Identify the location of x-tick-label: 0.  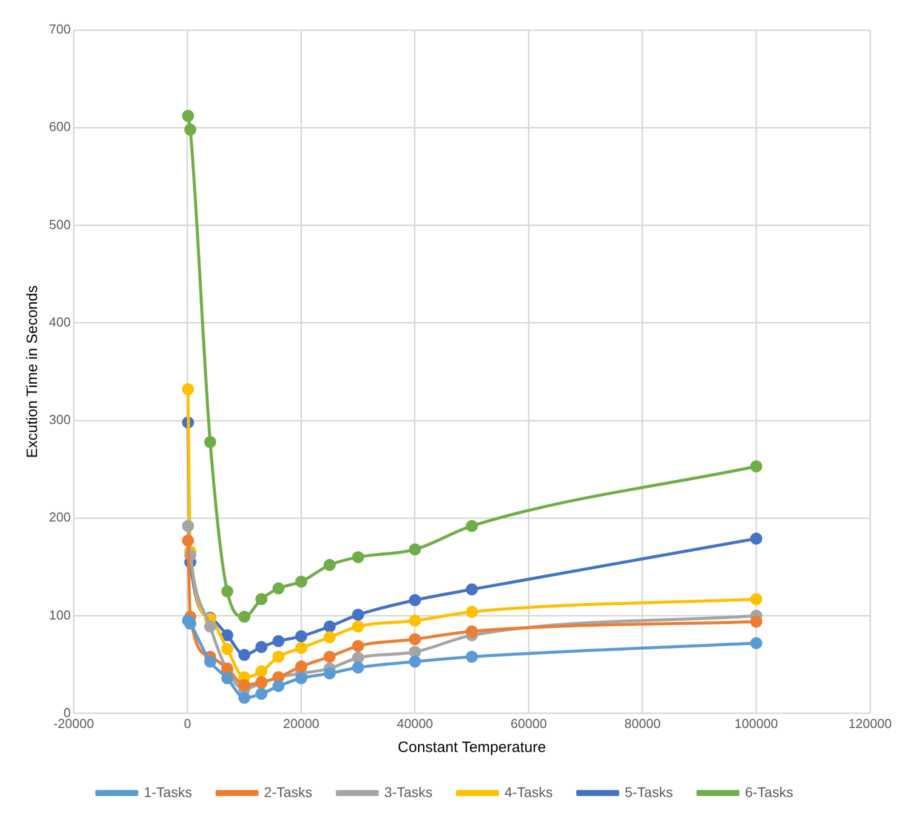
(188, 723).